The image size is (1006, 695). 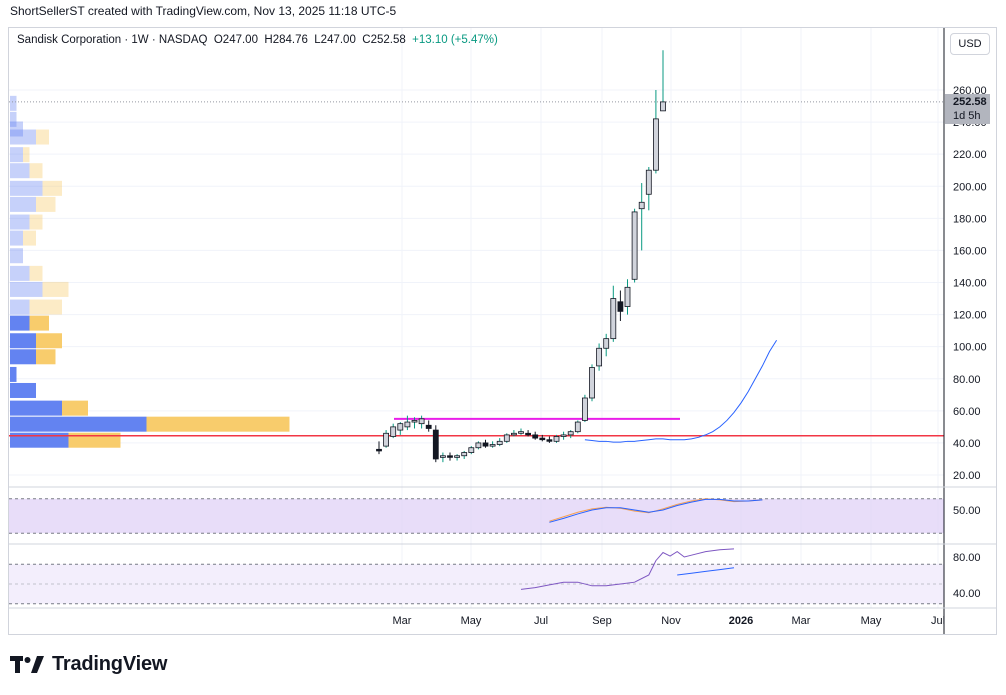 I want to click on rsi-band, so click(x=476, y=584).